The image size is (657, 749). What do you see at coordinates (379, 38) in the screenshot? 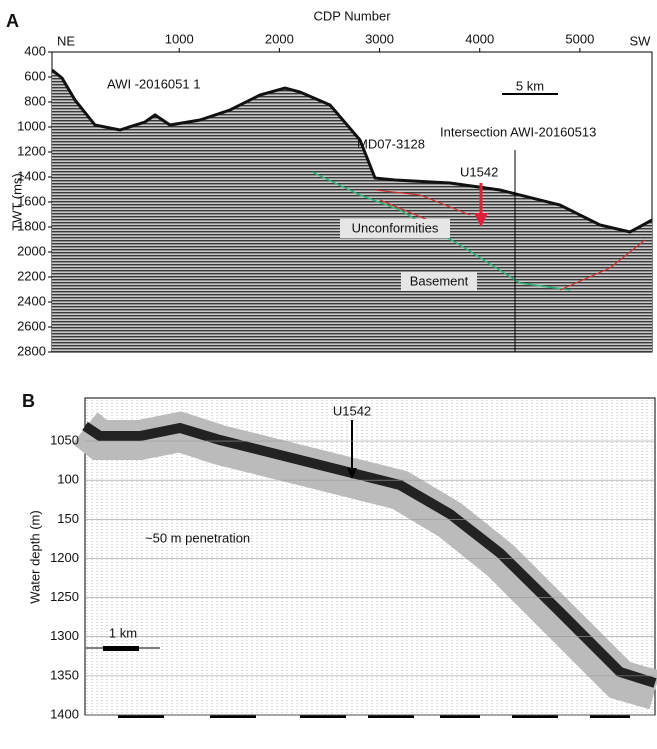
I see `x-tick-label: 3000` at bounding box center [379, 38].